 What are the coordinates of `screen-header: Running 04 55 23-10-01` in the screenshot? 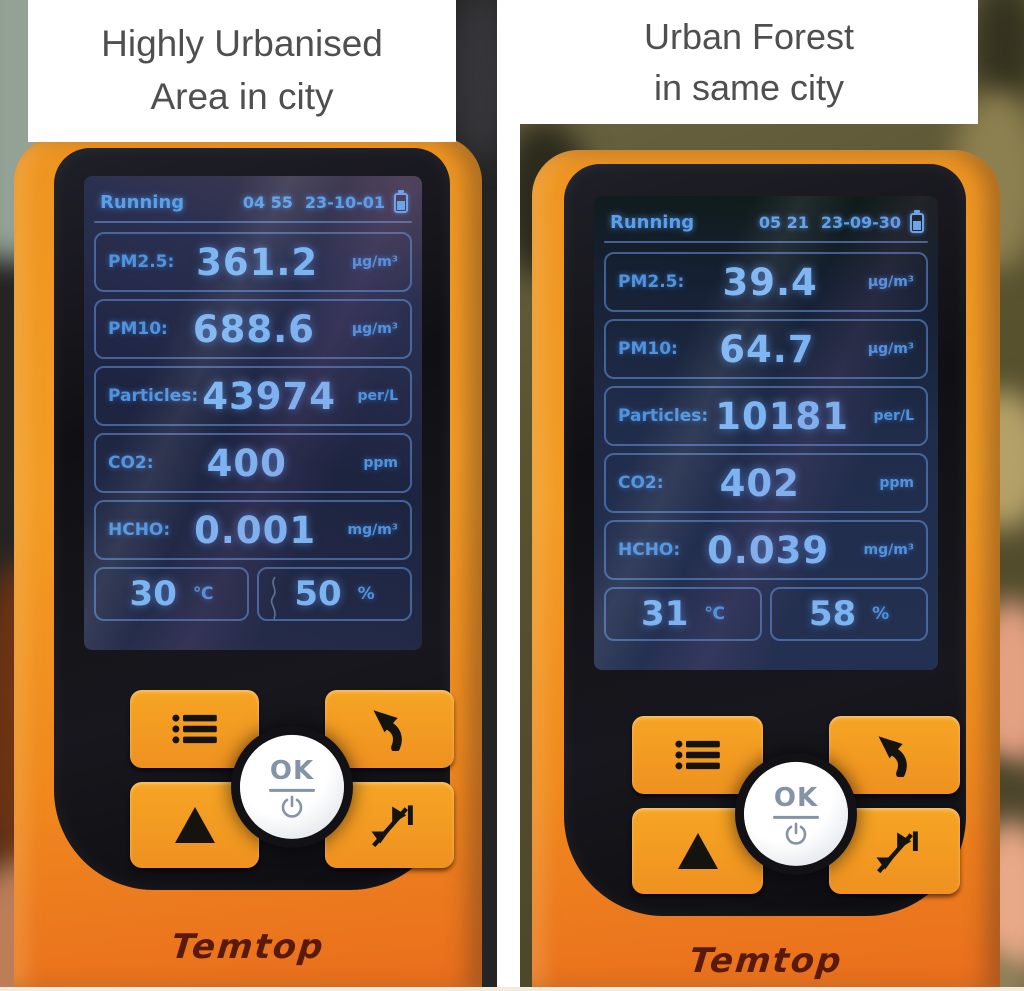 It's located at (253, 198).